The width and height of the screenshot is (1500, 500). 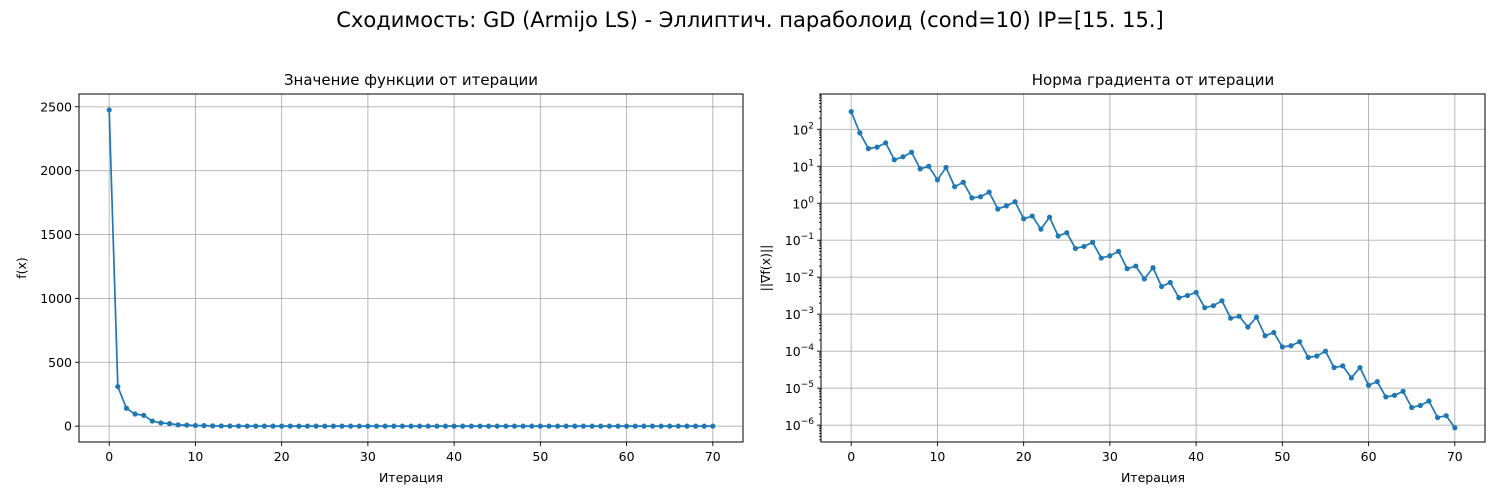 What do you see at coordinates (68, 426) in the screenshot?
I see `y-tick-label: 0` at bounding box center [68, 426].